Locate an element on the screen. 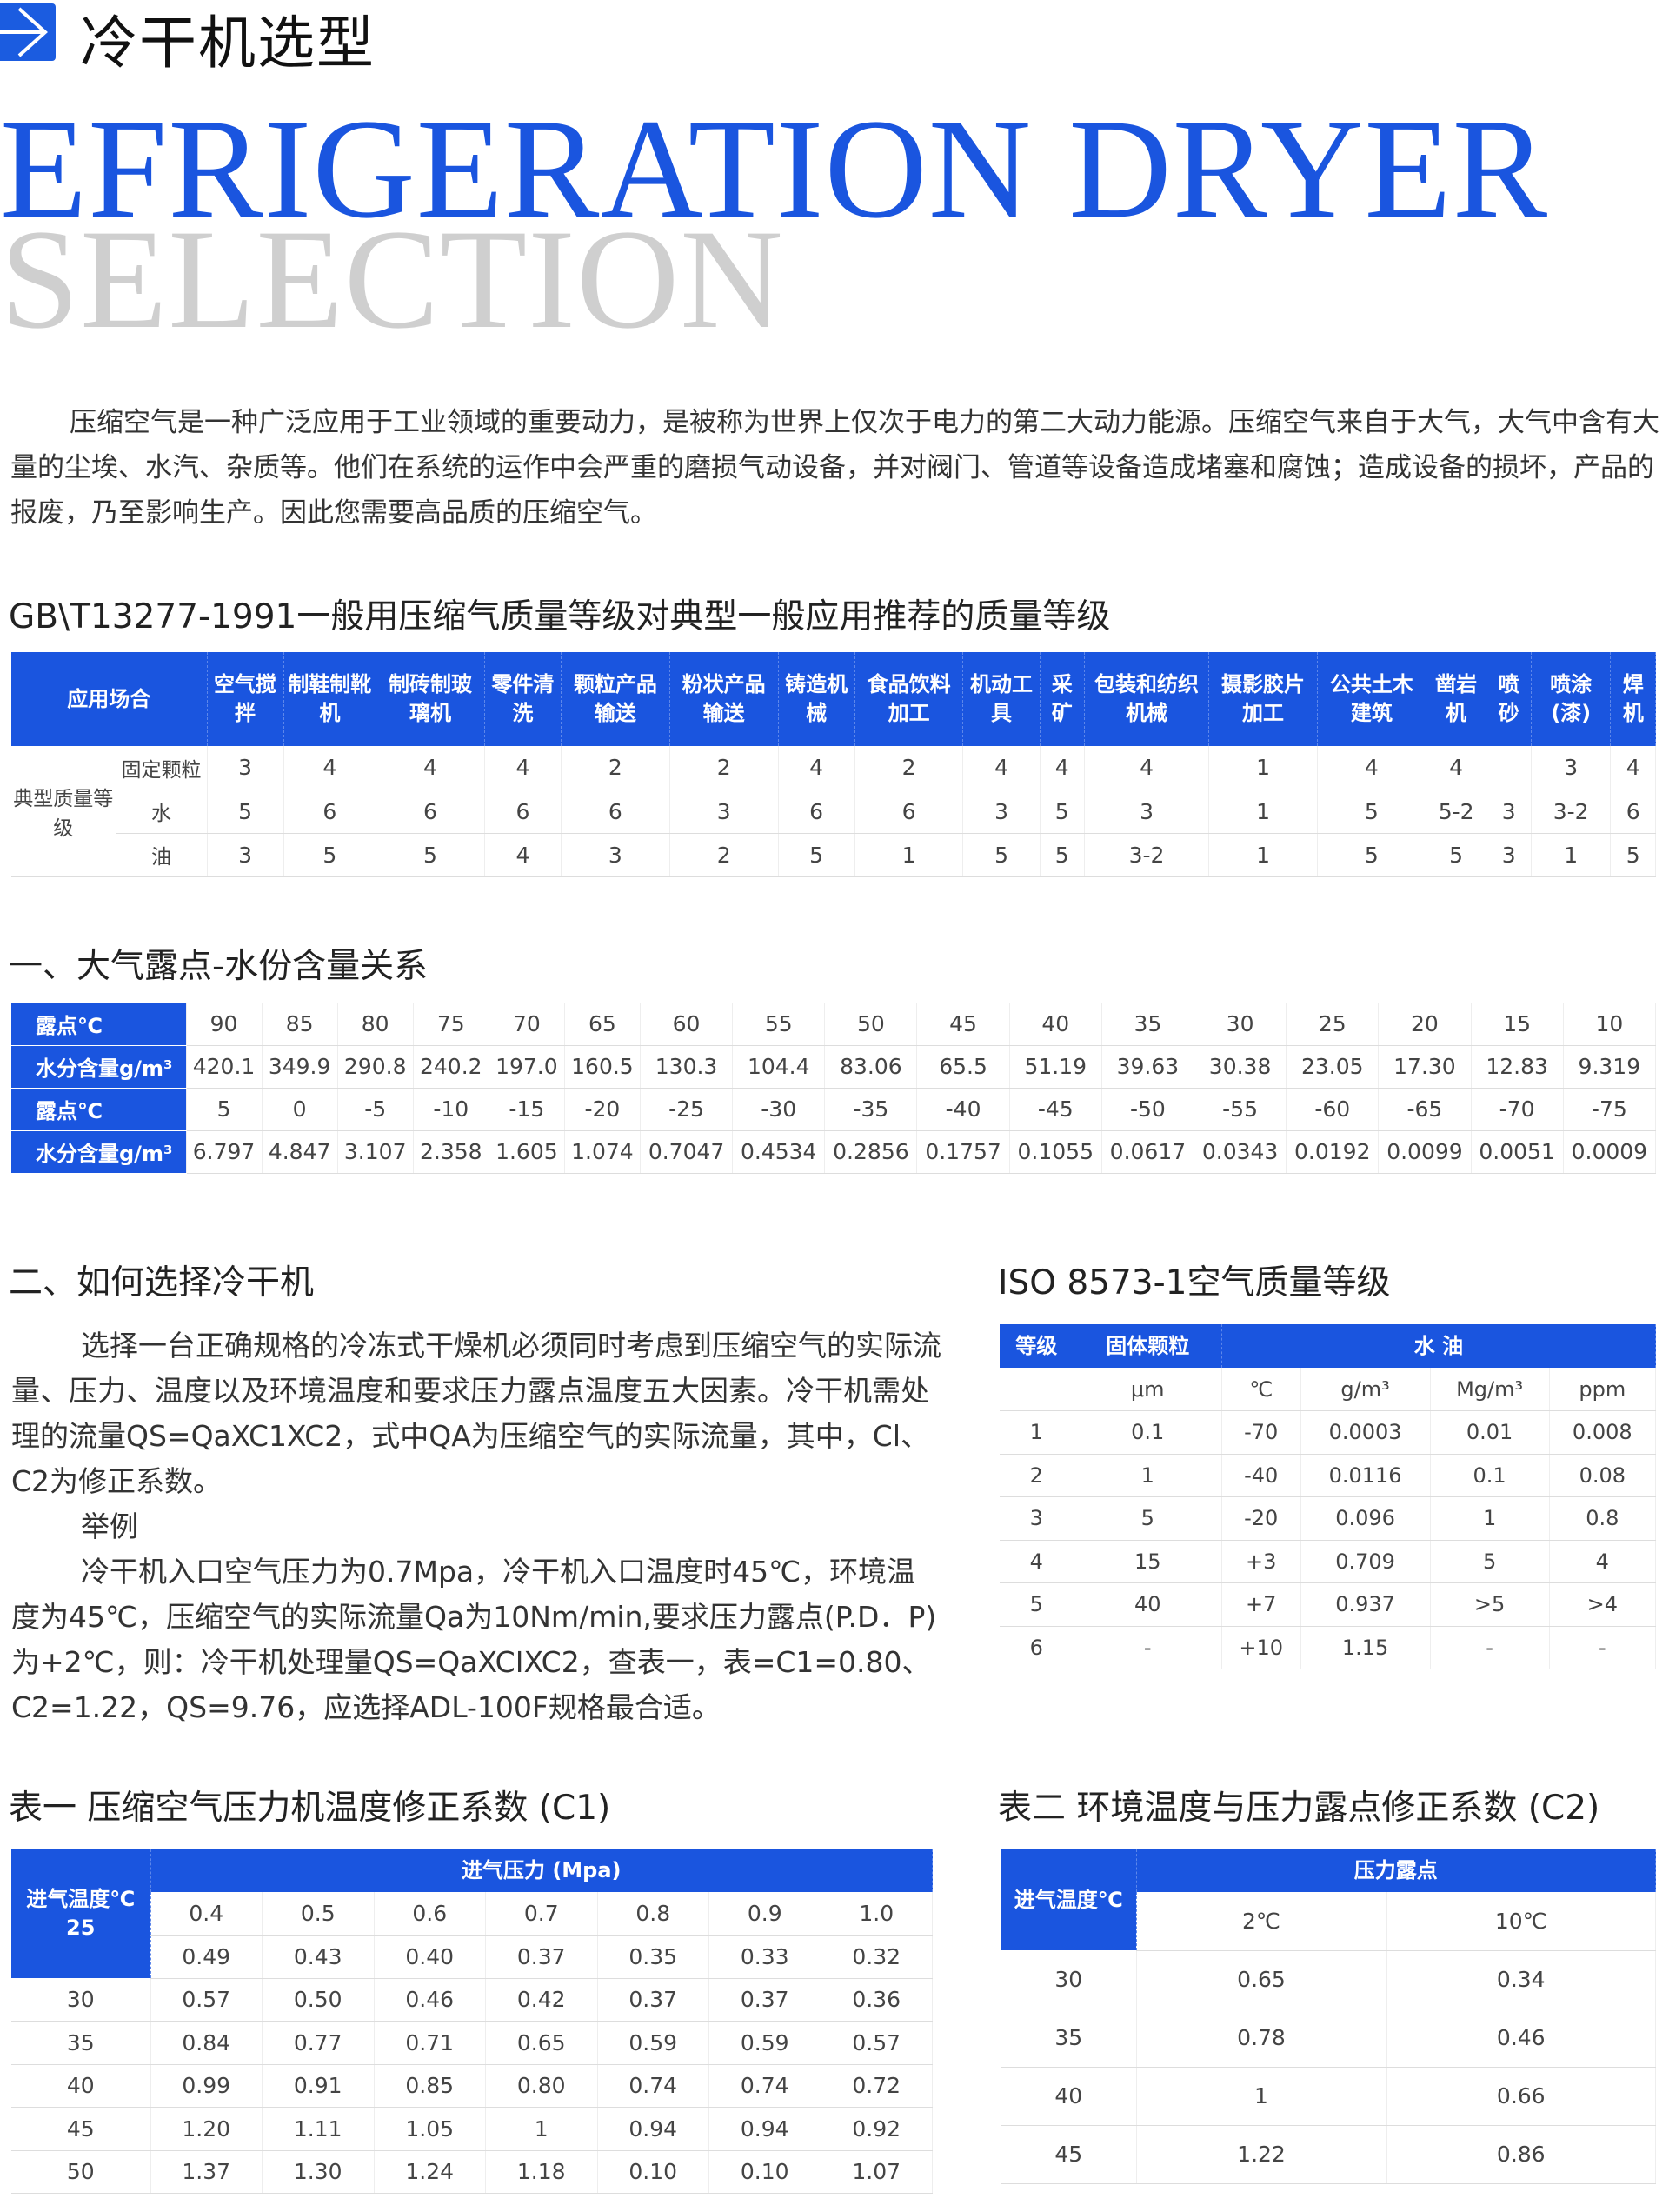  table-cell: 0.4534 is located at coordinates (779, 1152).